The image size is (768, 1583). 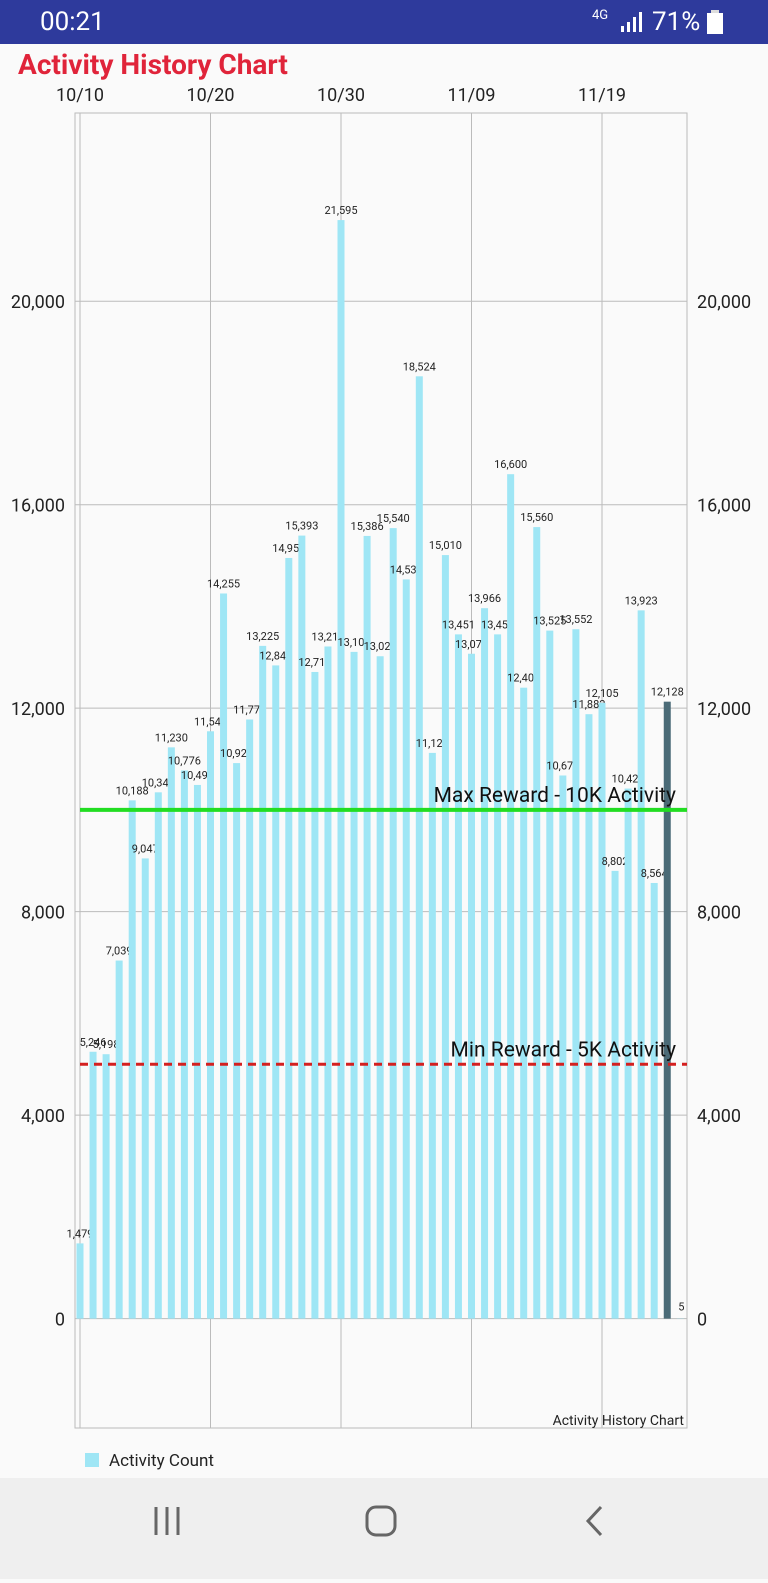 What do you see at coordinates (171, 737) in the screenshot?
I see `data-label: 11,230` at bounding box center [171, 737].